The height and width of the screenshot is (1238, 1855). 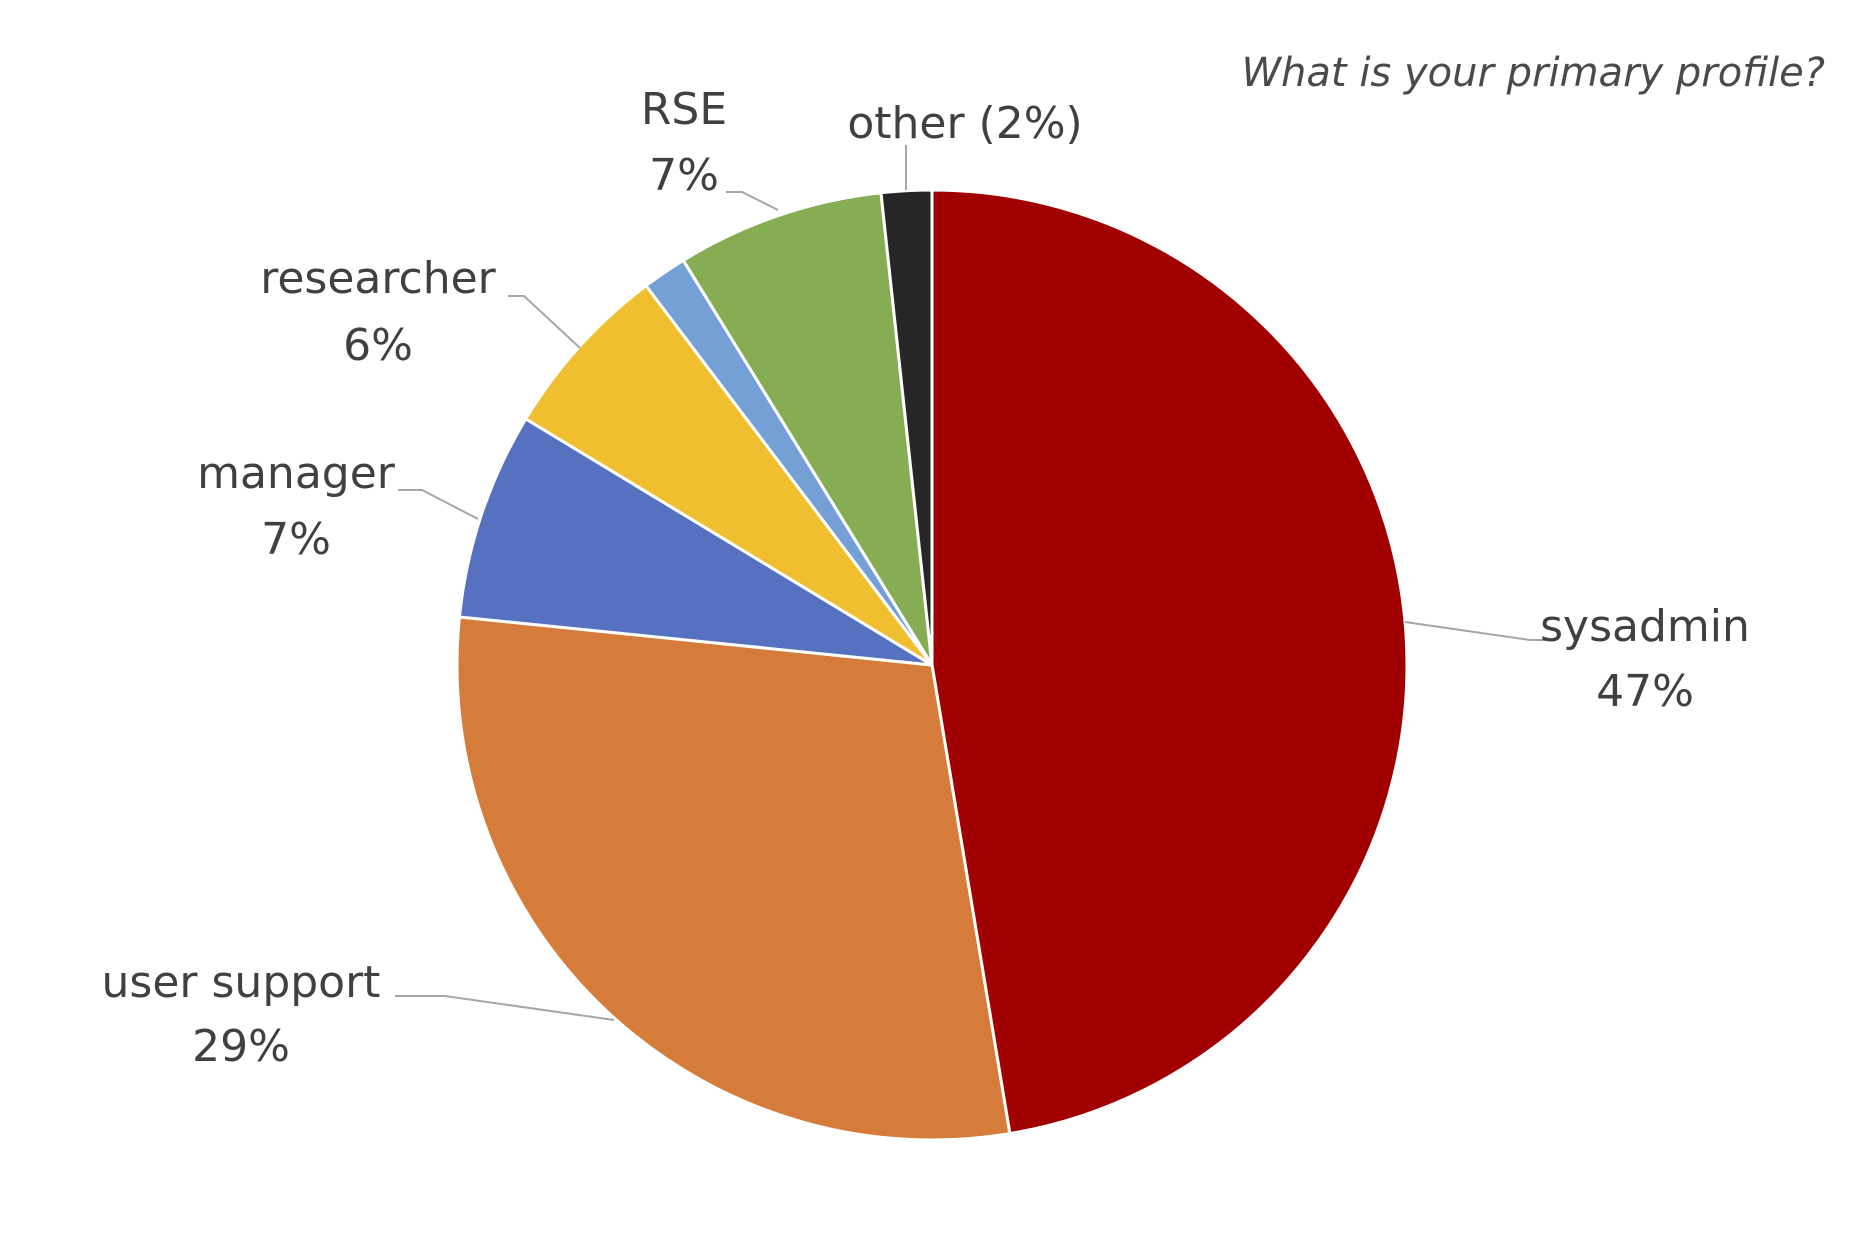 What do you see at coordinates (241, 1046) in the screenshot?
I see `label-user-support-value: 29%` at bounding box center [241, 1046].